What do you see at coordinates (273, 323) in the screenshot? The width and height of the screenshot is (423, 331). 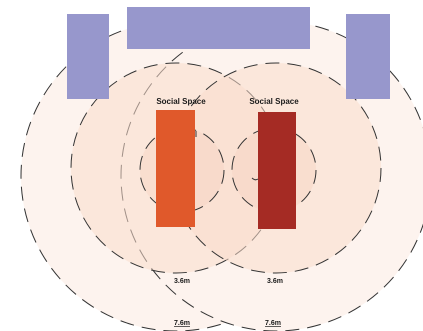 I see `outer-distance-right: 7.6m` at bounding box center [273, 323].